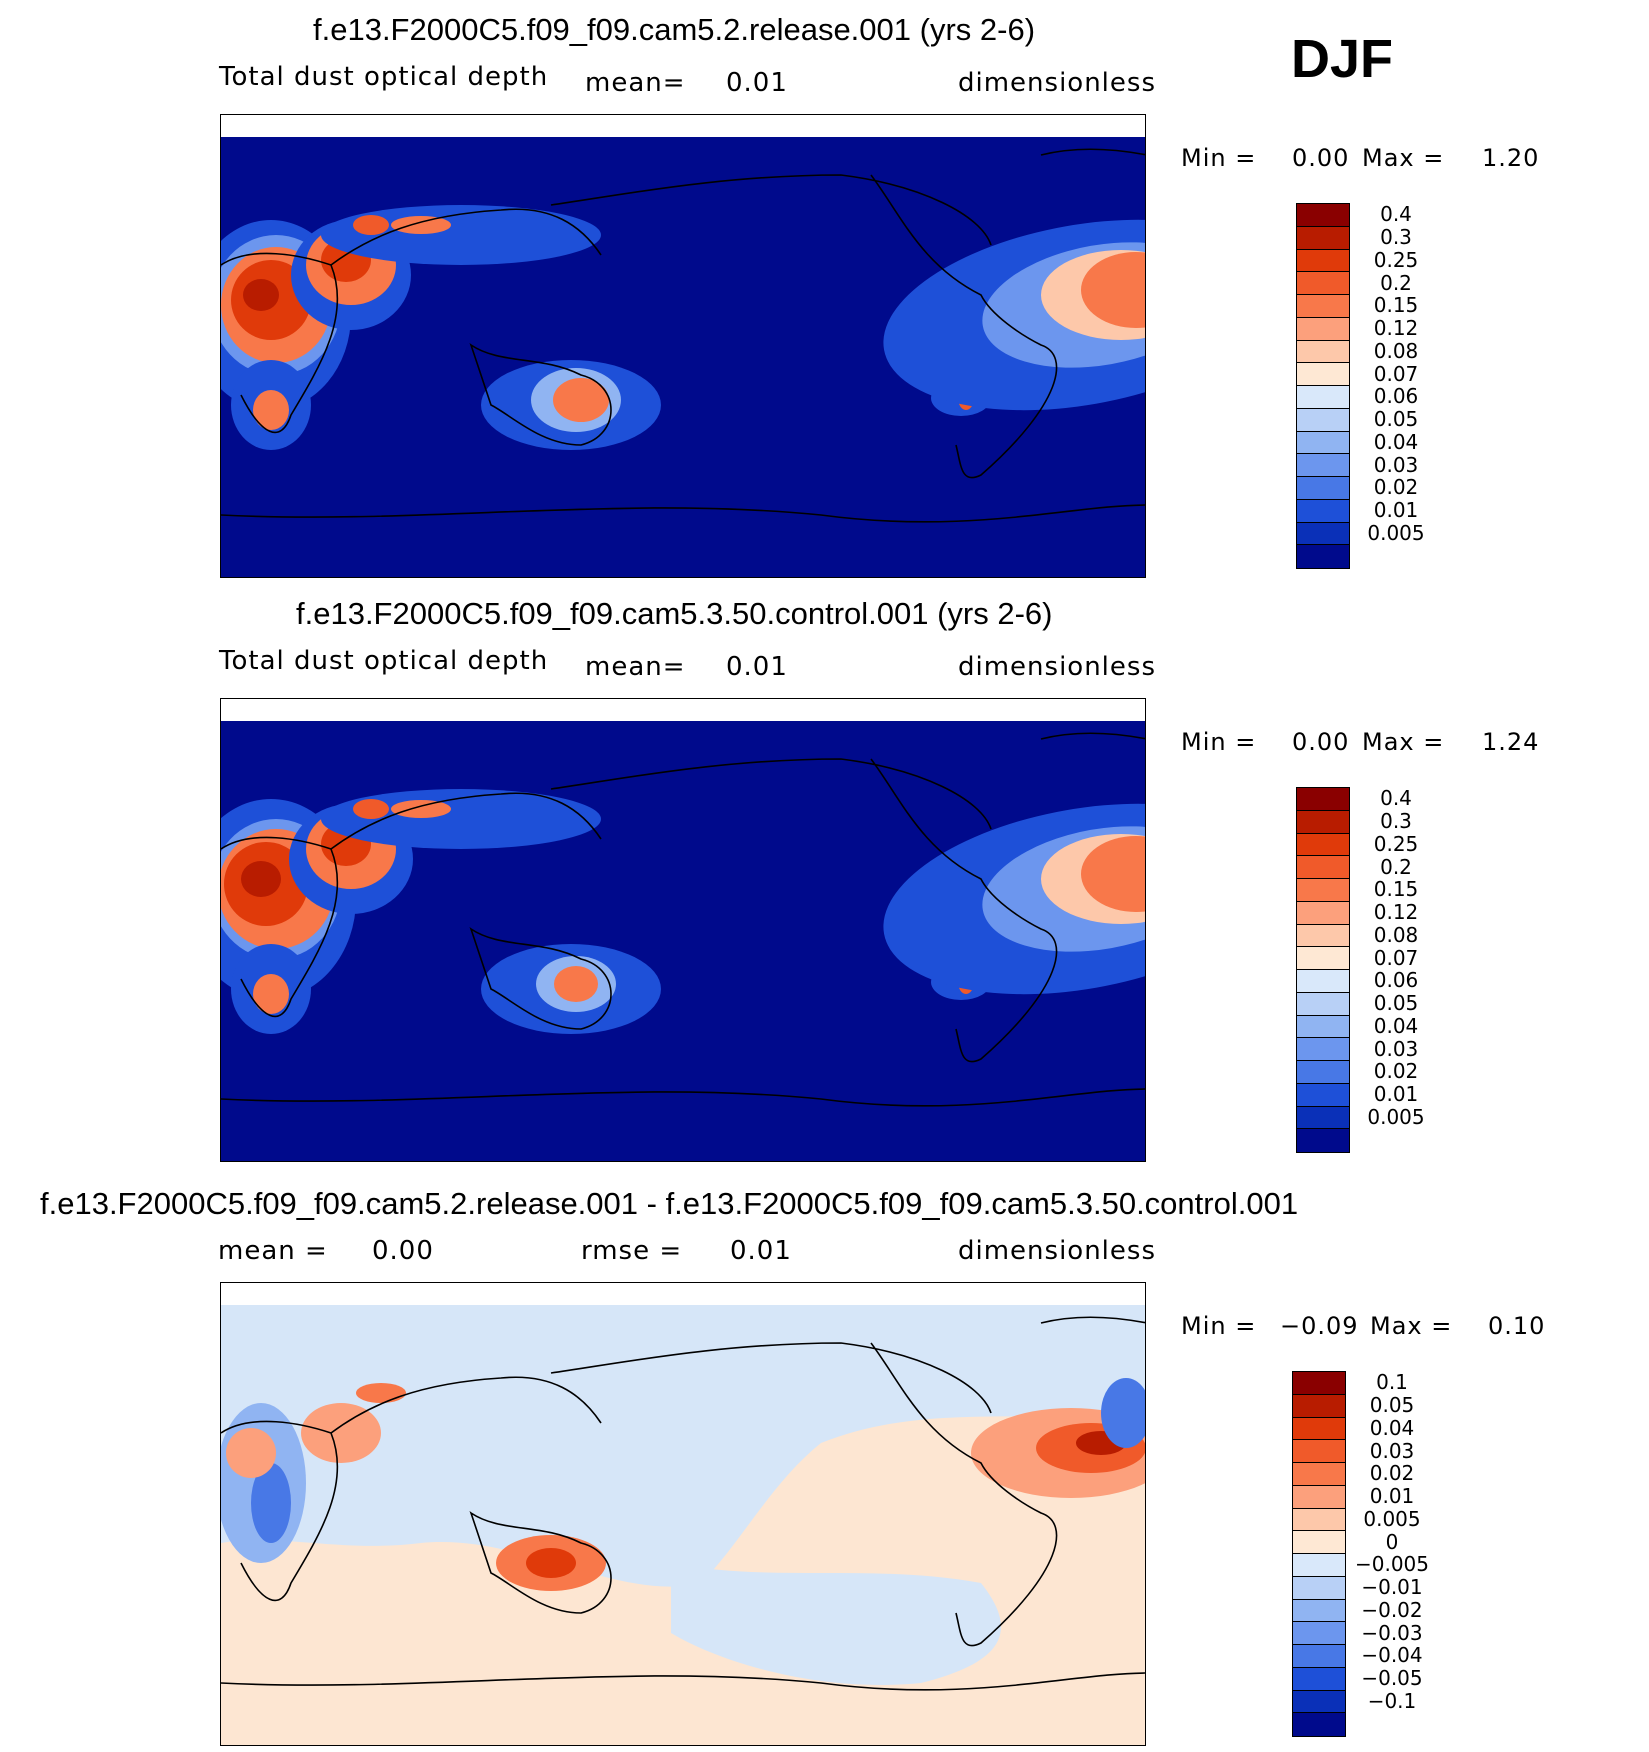 This screenshot has height=1752, width=1649. Describe the element at coordinates (1057, 667) in the screenshot. I see `panel2-units: dimensionless` at that location.